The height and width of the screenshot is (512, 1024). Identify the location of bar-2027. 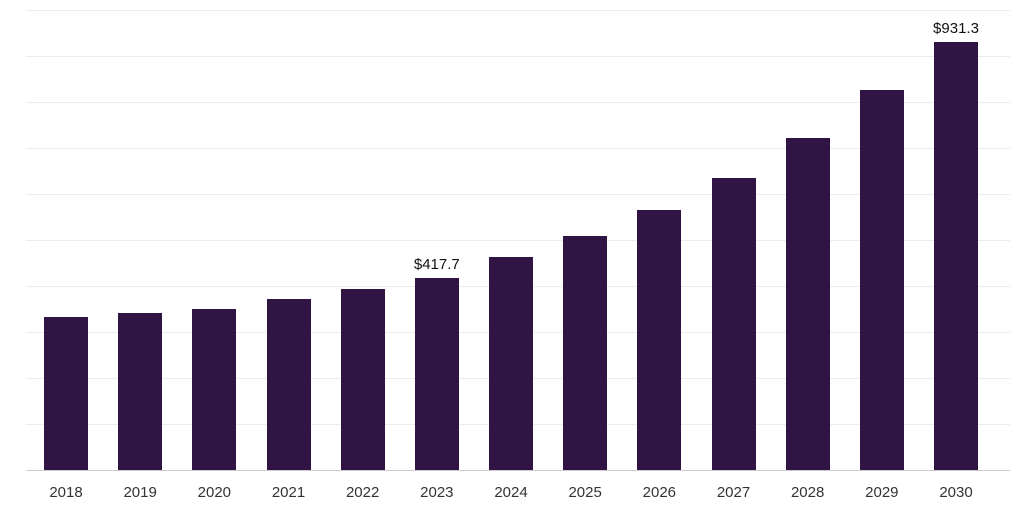
(733, 324).